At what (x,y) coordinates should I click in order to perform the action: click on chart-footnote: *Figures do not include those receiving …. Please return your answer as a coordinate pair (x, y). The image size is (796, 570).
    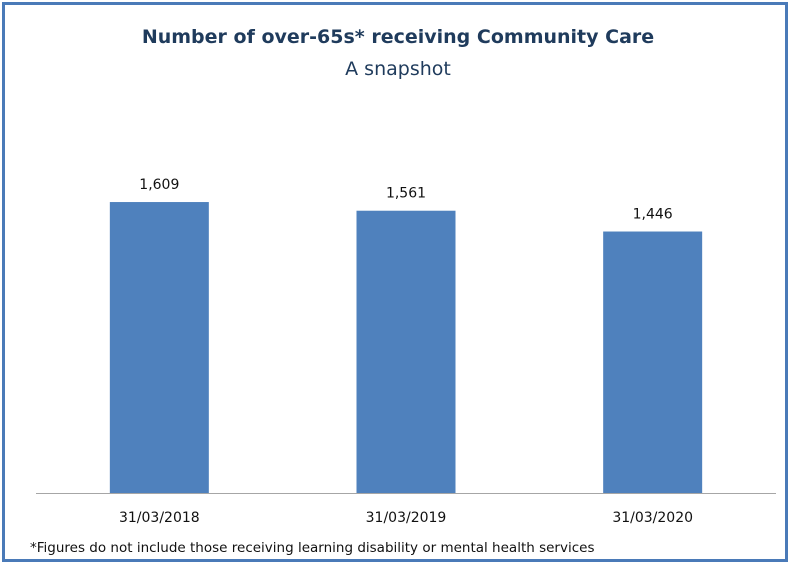
    Looking at the image, I should click on (312, 548).